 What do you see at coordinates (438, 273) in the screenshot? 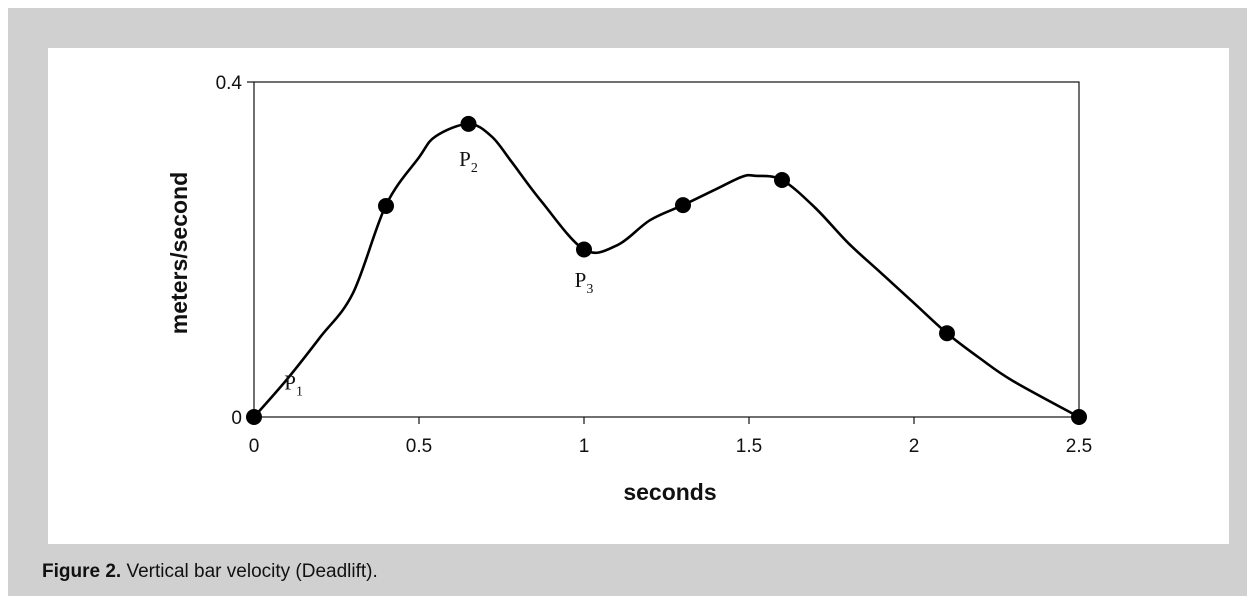
I see `annotation-group: P1 P2 P3` at bounding box center [438, 273].